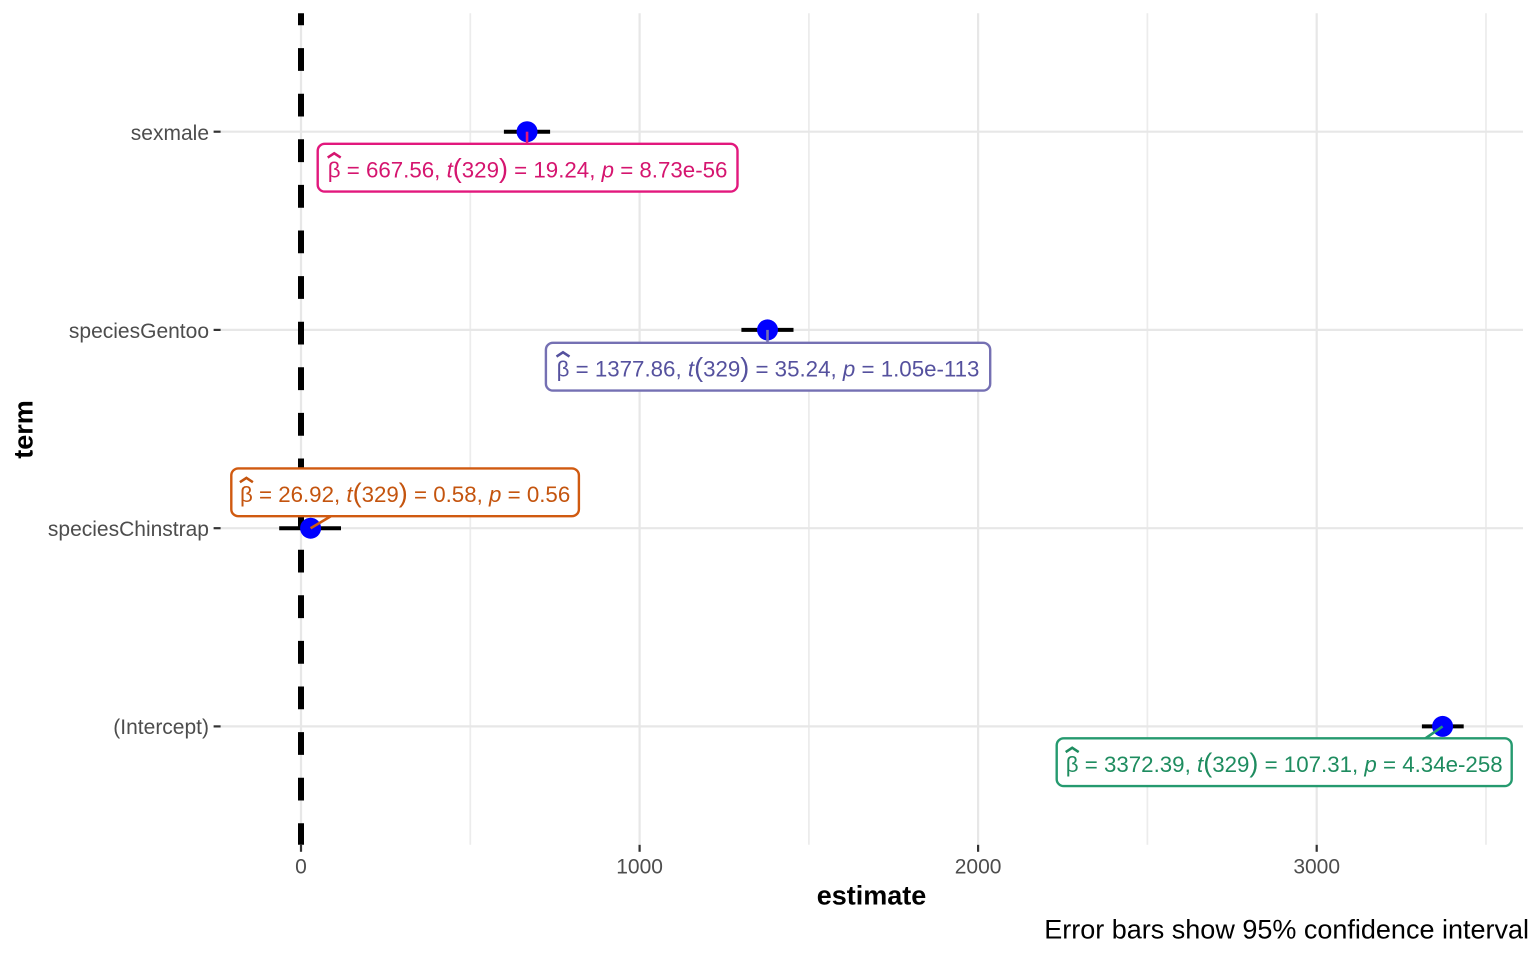 This screenshot has height=960, width=1536. I want to click on svg-text:Error bars show 95% confidence: Error bars show 95% confidence interval, so click(1286, 930).